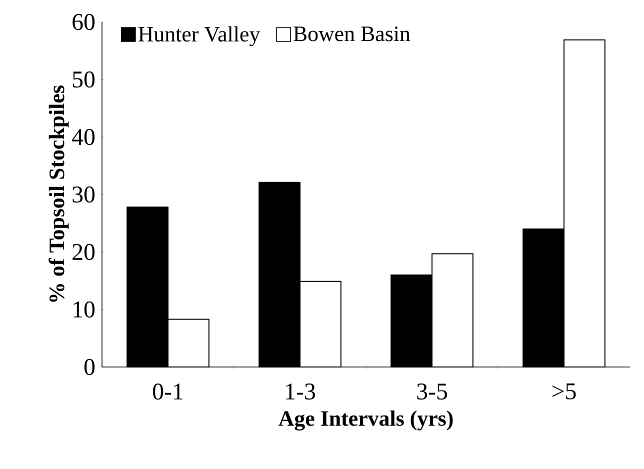  I want to click on y-tick-label: 50, so click(83, 79).